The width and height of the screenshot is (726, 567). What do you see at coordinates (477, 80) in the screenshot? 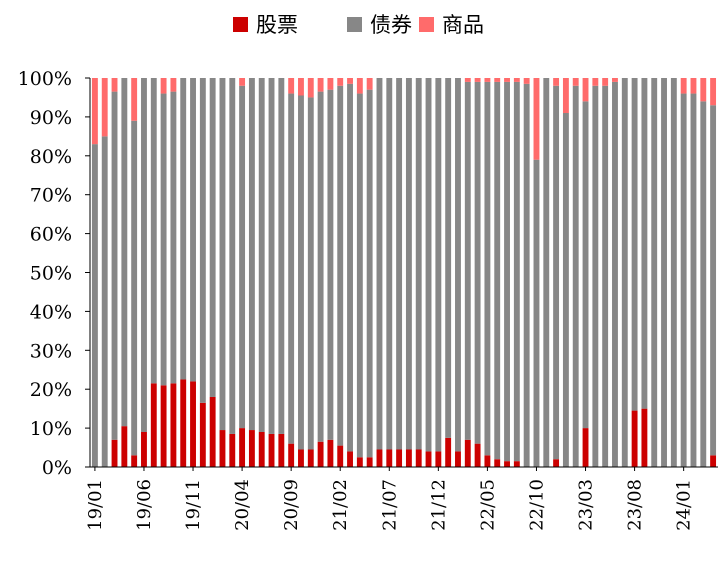
I see `bar-商品-22/04` at bounding box center [477, 80].